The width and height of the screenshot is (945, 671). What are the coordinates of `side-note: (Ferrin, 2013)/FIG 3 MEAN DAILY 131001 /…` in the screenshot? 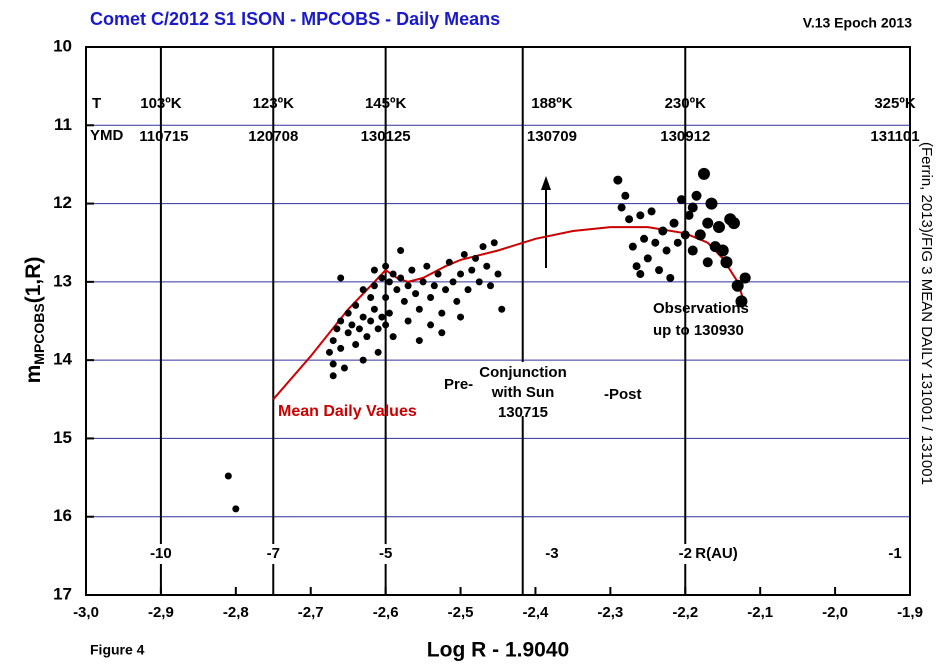 It's located at (926, 313).